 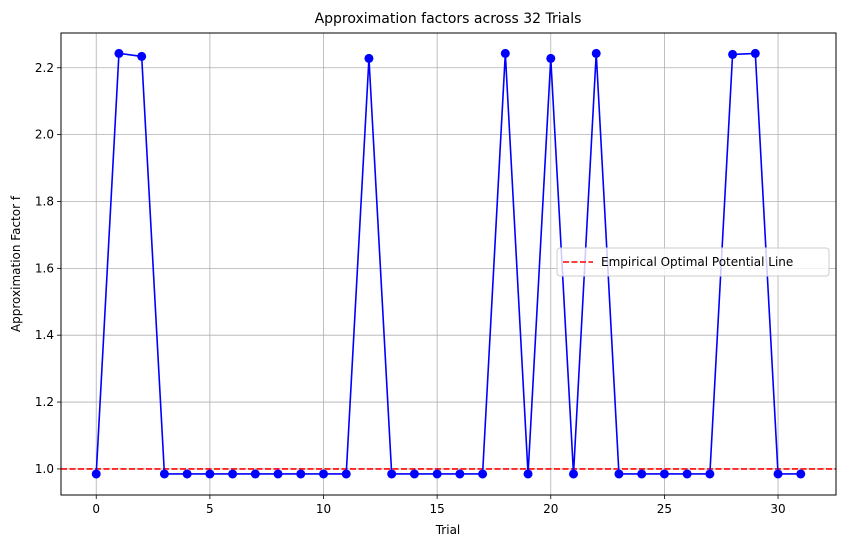 I want to click on x-tick-label: 0, so click(x=96, y=509).